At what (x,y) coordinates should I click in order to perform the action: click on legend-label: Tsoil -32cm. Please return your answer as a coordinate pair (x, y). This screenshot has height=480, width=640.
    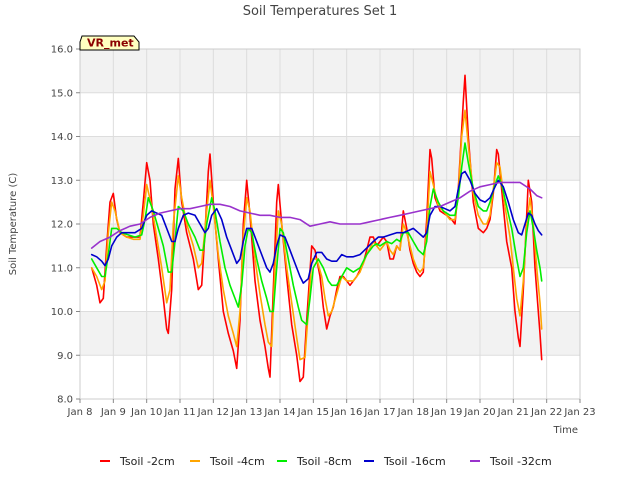
    Looking at the image, I should click on (520, 461).